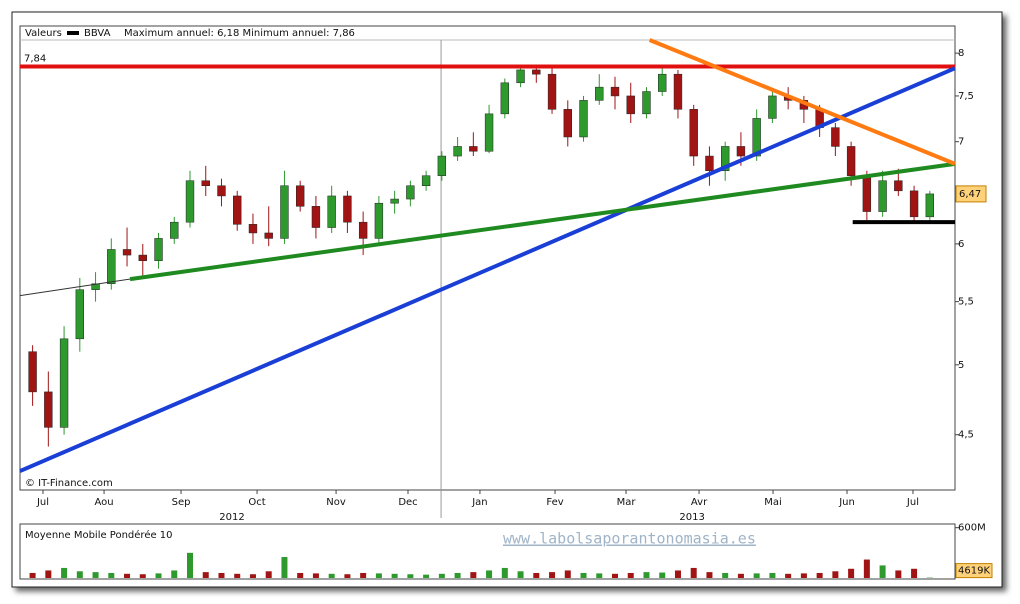 The width and height of the screenshot is (1020, 604). What do you see at coordinates (231, 517) in the screenshot?
I see `year-label: 2012` at bounding box center [231, 517].